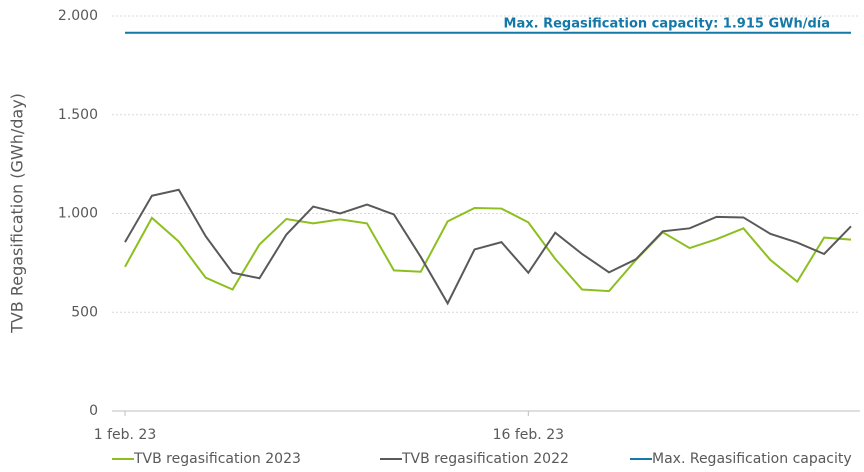 This screenshot has width=864, height=472. Describe the element at coordinates (752, 459) in the screenshot. I see `legend-label: Max. Regasification capacity` at that location.